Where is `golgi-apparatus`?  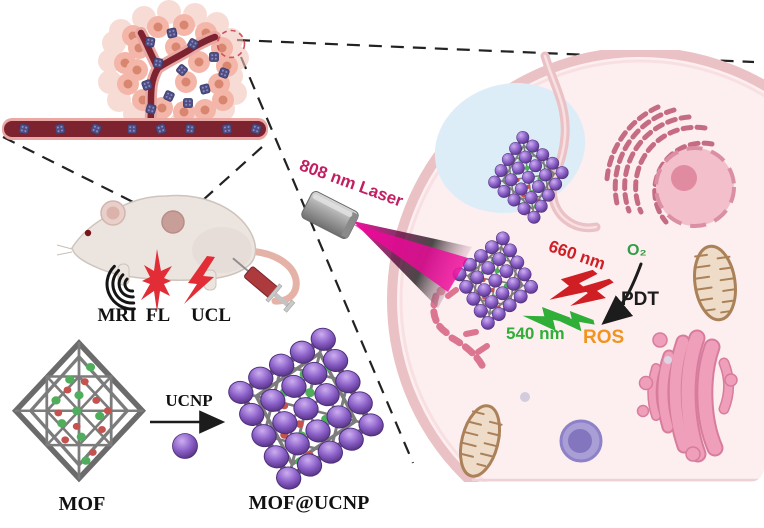
golgi-apparatus is located at coordinates (687, 396).